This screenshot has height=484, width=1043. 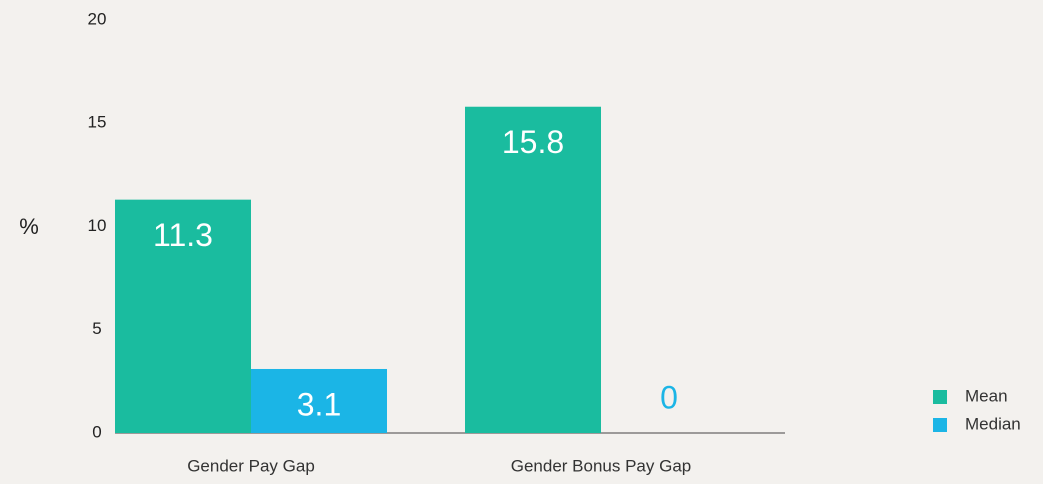 What do you see at coordinates (319, 404) in the screenshot?
I see `value-label: 3.1` at bounding box center [319, 404].